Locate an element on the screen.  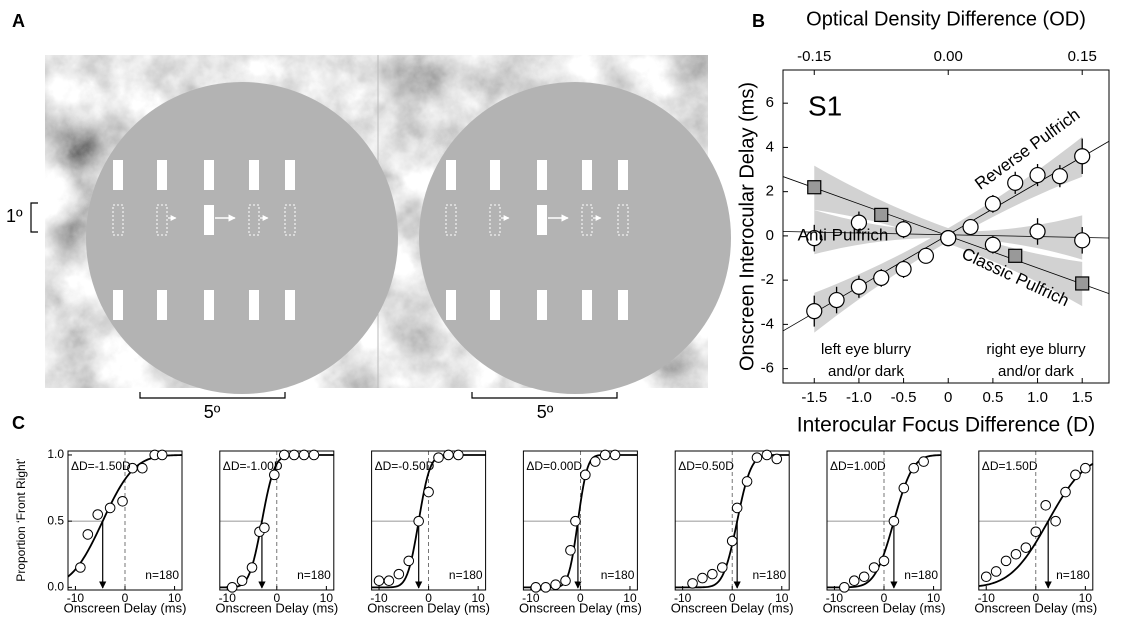
condition-label: ΔD=-0.50D is located at coordinates (405, 466).